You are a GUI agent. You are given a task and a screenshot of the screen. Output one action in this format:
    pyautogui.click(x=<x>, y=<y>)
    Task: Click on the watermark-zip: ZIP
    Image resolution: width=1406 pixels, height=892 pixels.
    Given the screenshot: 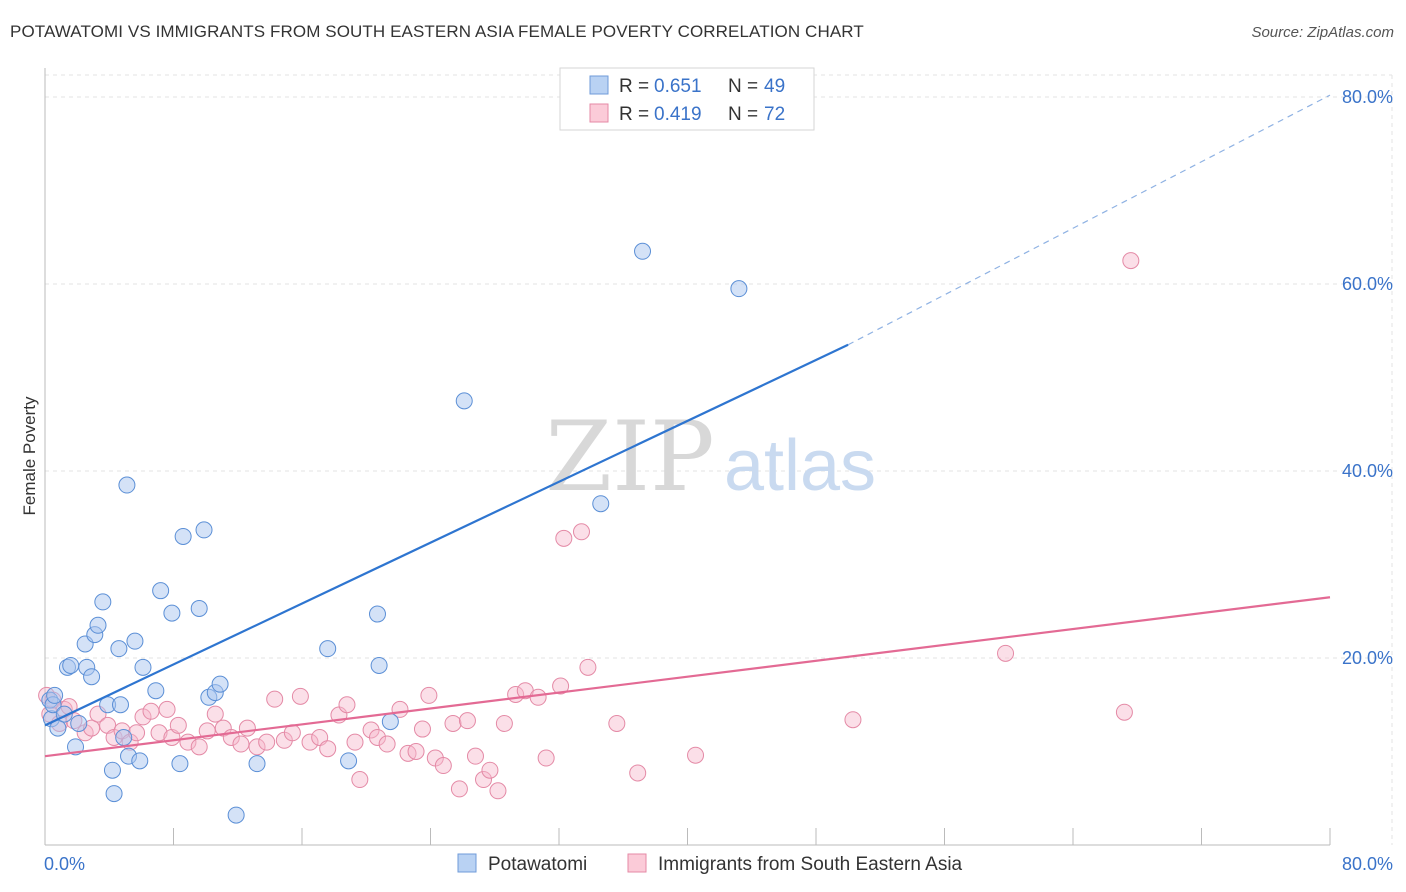 What is the action you would take?
    pyautogui.click(x=629, y=457)
    